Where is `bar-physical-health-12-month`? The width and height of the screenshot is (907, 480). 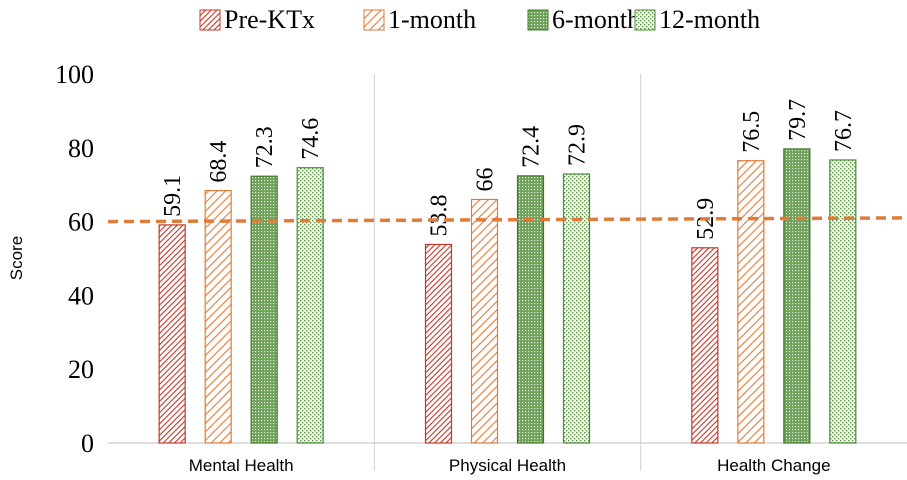
bar-physical-health-12-month is located at coordinates (576, 308).